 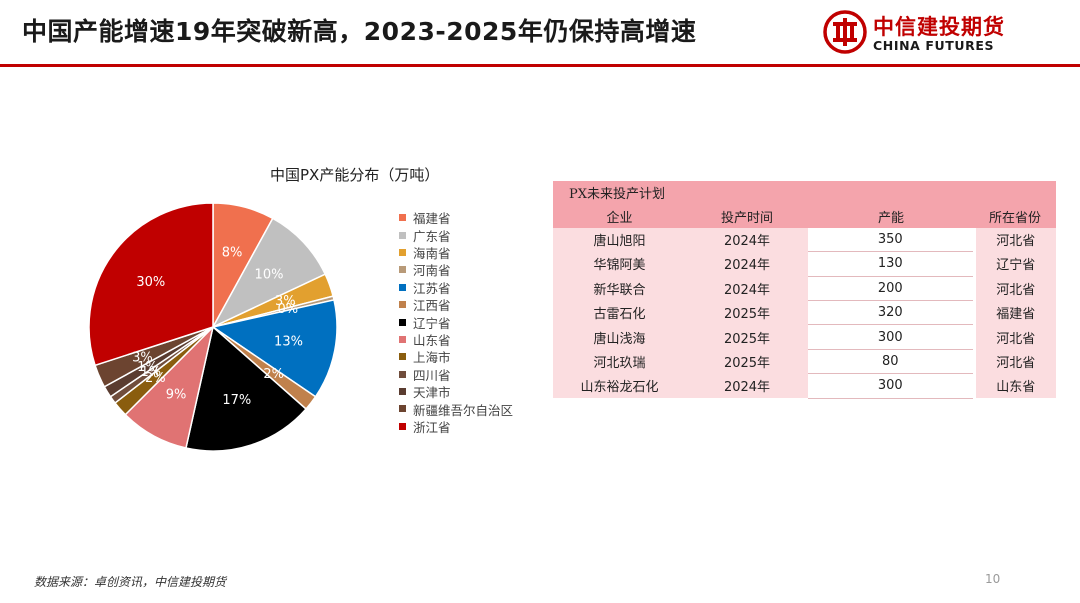 What do you see at coordinates (891, 288) in the screenshot?
I see `table-cell: 200` at bounding box center [891, 288].